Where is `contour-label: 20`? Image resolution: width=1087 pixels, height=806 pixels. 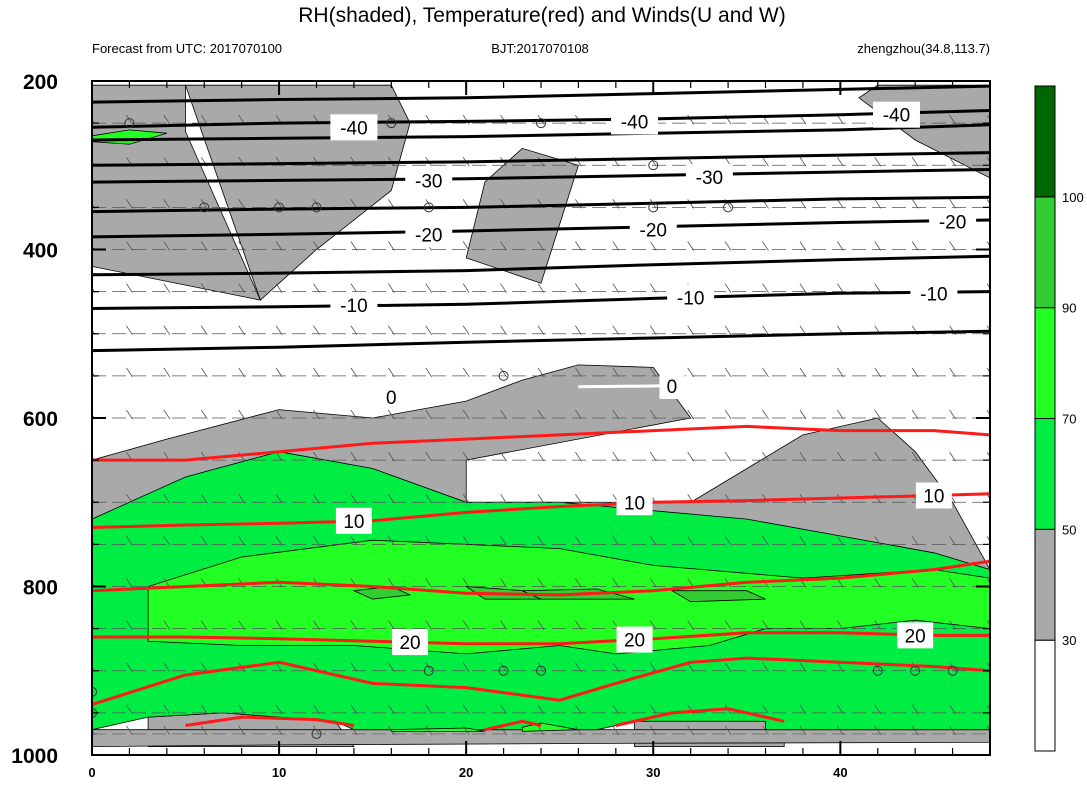
contour-label: 20 is located at coordinates (634, 641).